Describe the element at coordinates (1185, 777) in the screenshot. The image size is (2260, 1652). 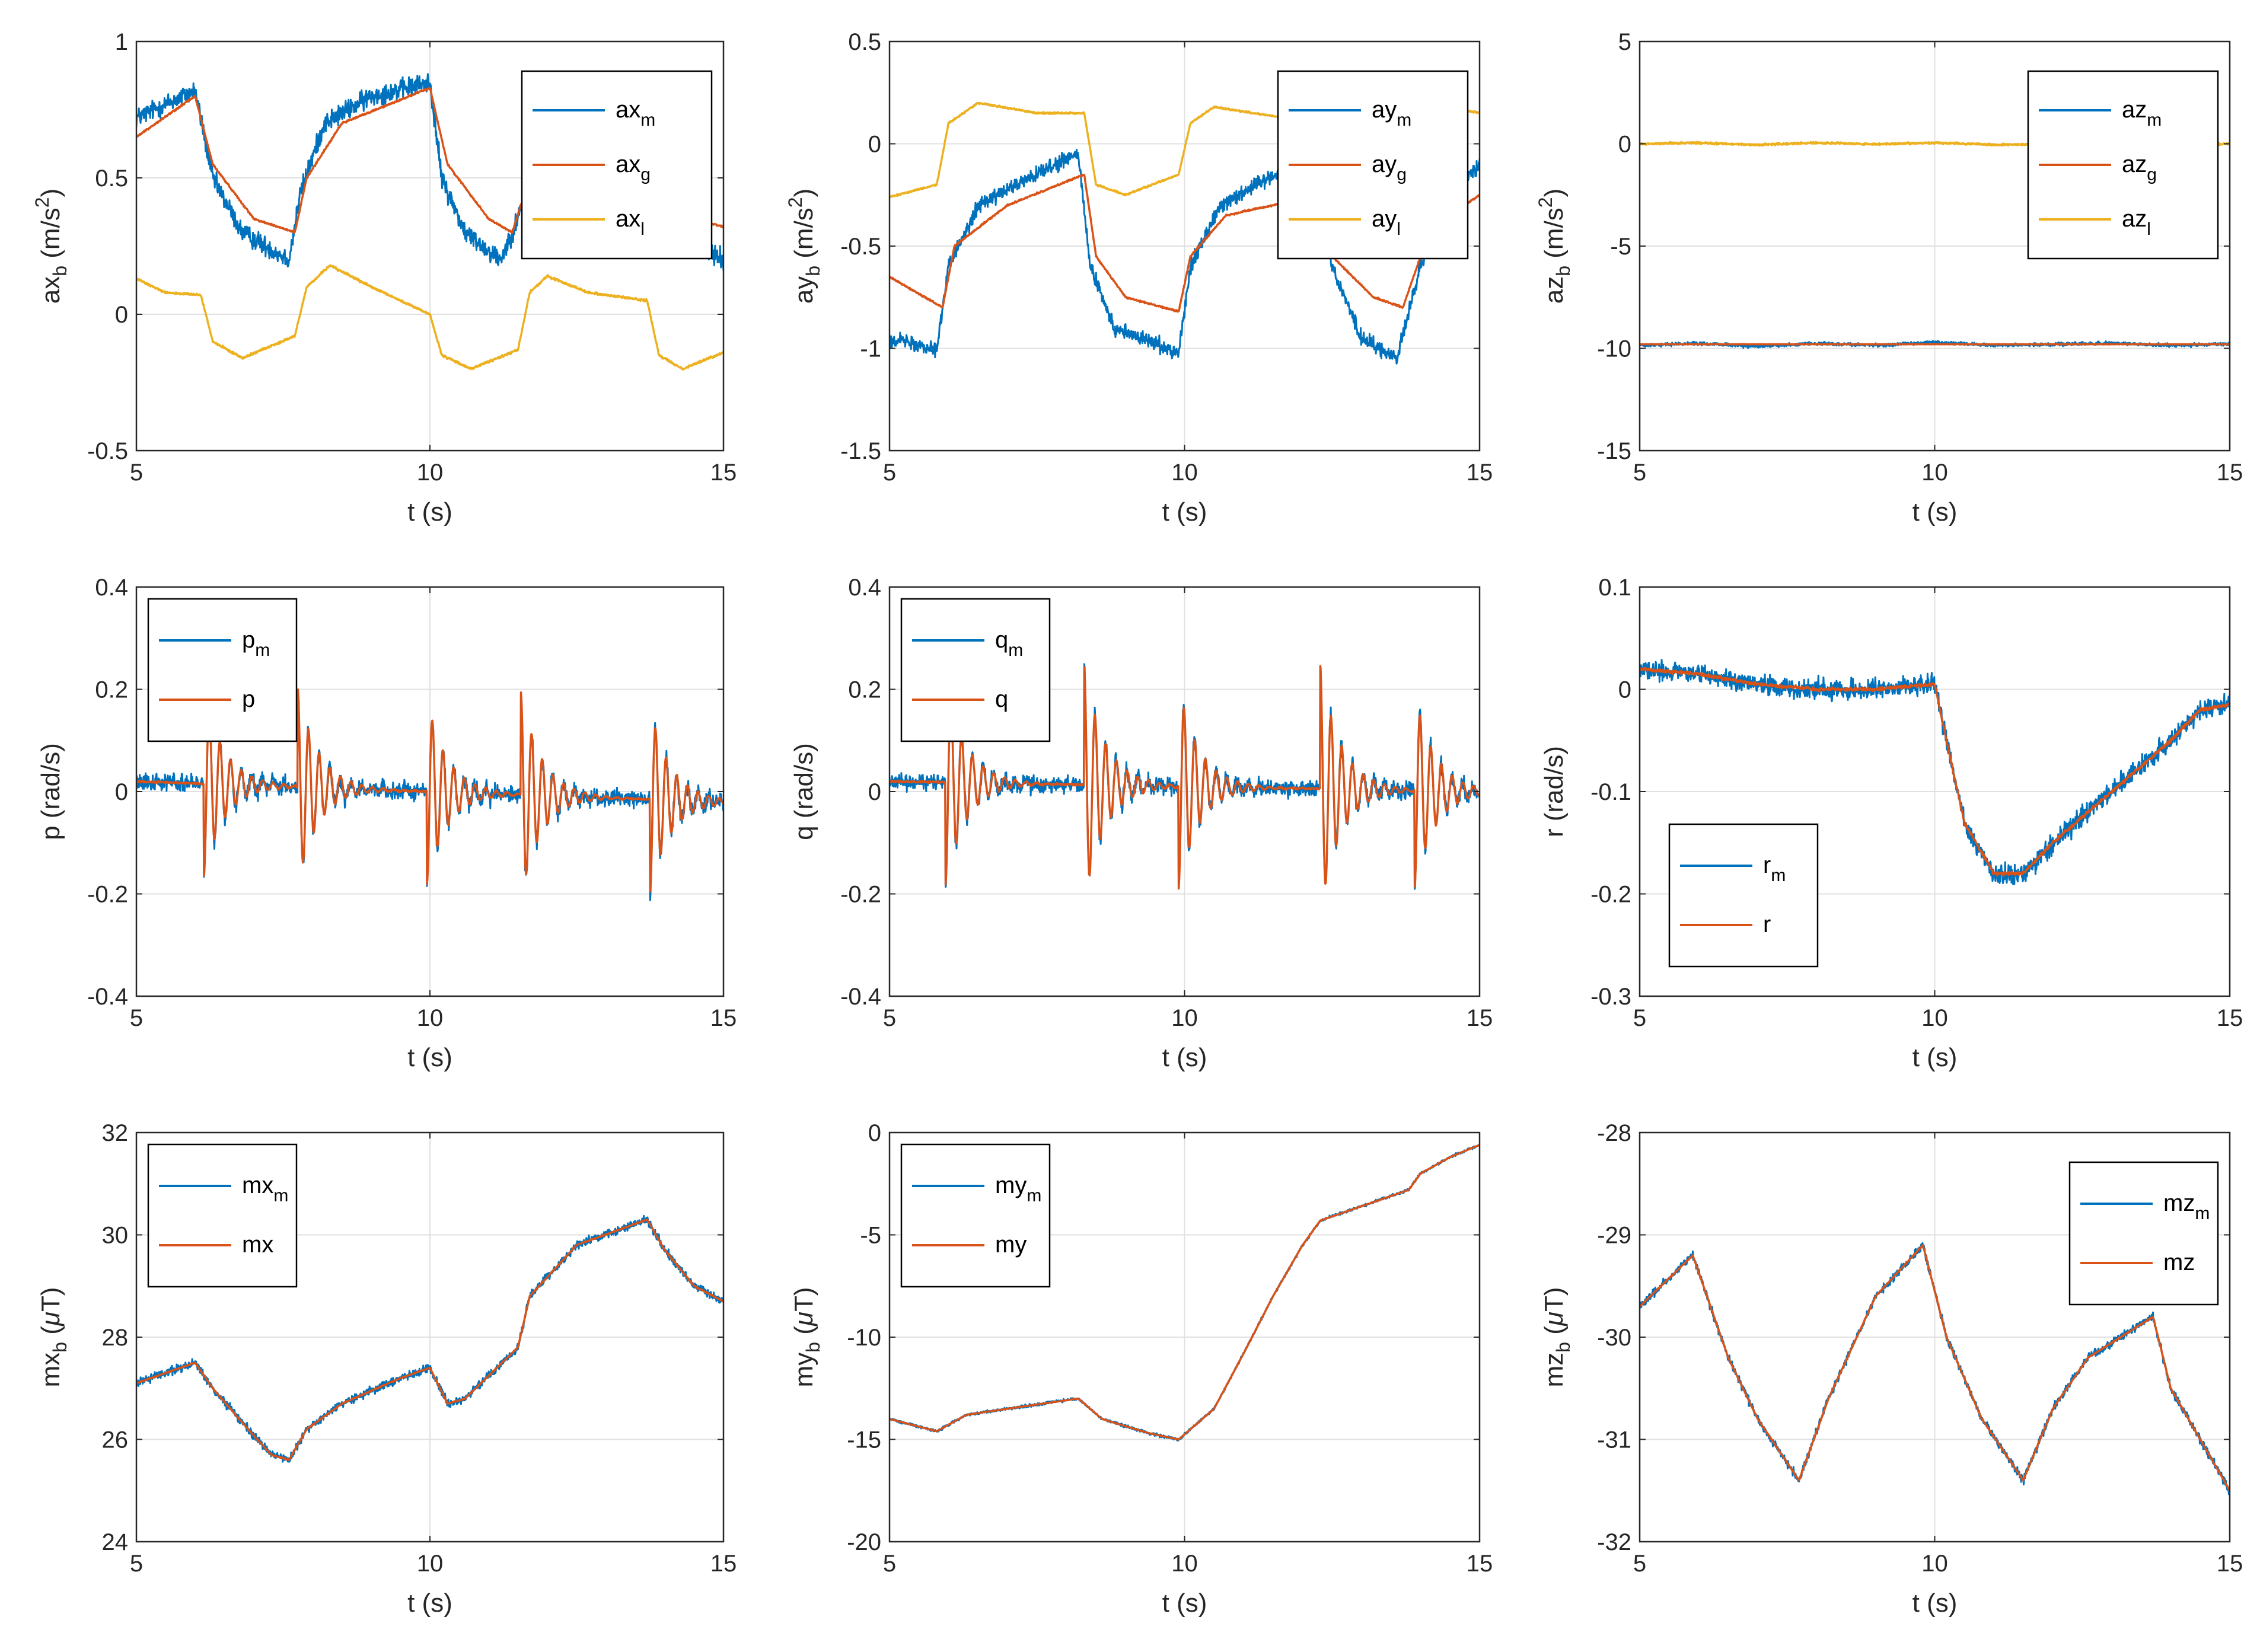
I see `series-line-q` at that location.